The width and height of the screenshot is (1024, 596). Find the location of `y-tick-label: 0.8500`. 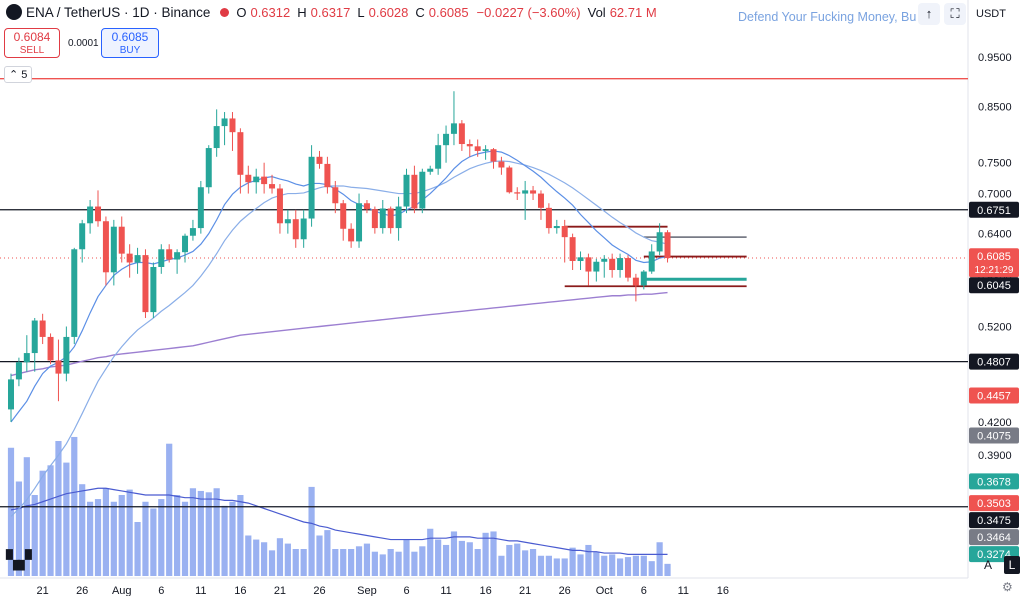

y-tick-label: 0.8500 is located at coordinates (995, 108).